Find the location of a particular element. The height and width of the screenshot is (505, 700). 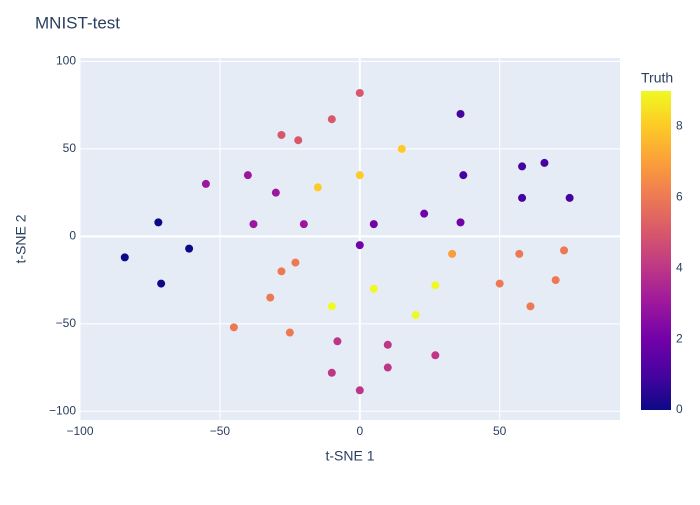

y-tick-label: 0 is located at coordinates (72, 236).